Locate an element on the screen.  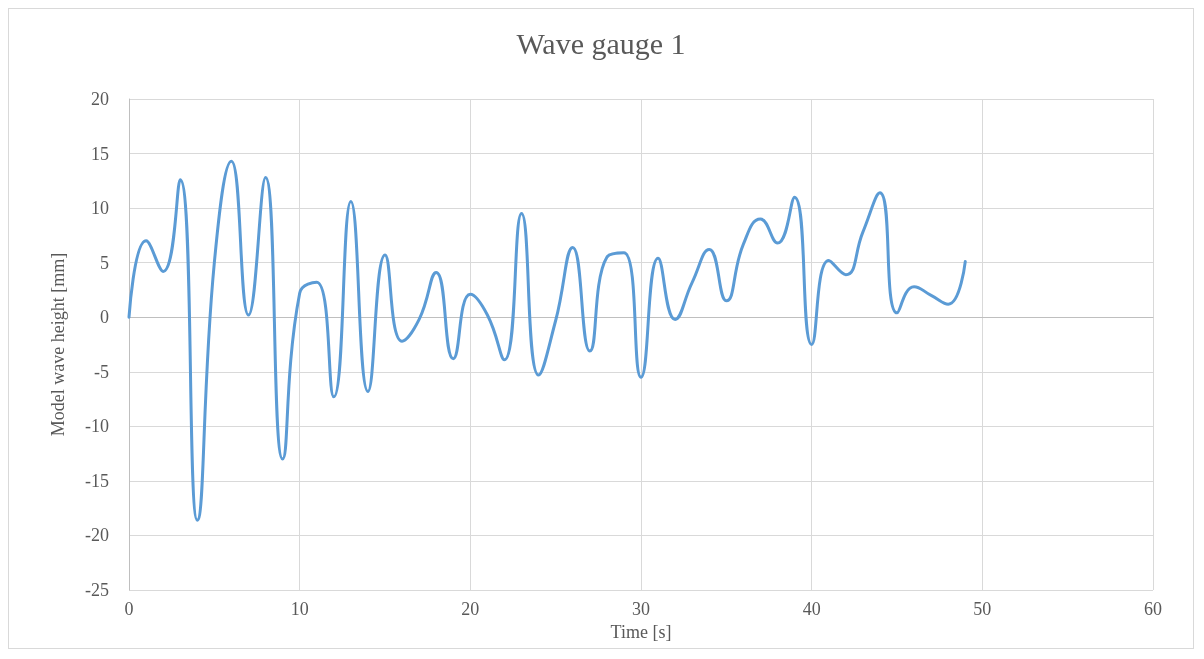
x-axis-title: Time [s] is located at coordinates (641, 631).